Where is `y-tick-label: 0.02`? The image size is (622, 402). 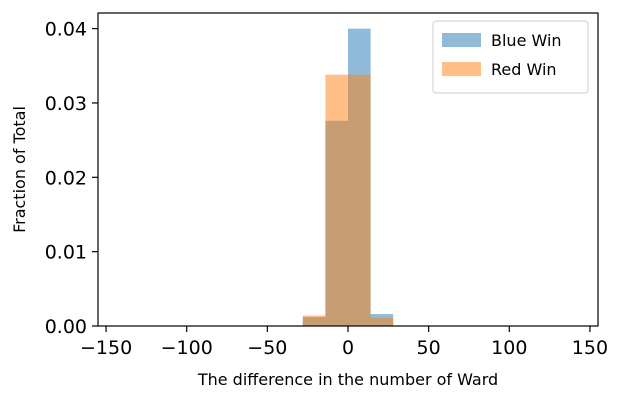
y-tick-label: 0.02 is located at coordinates (66, 178).